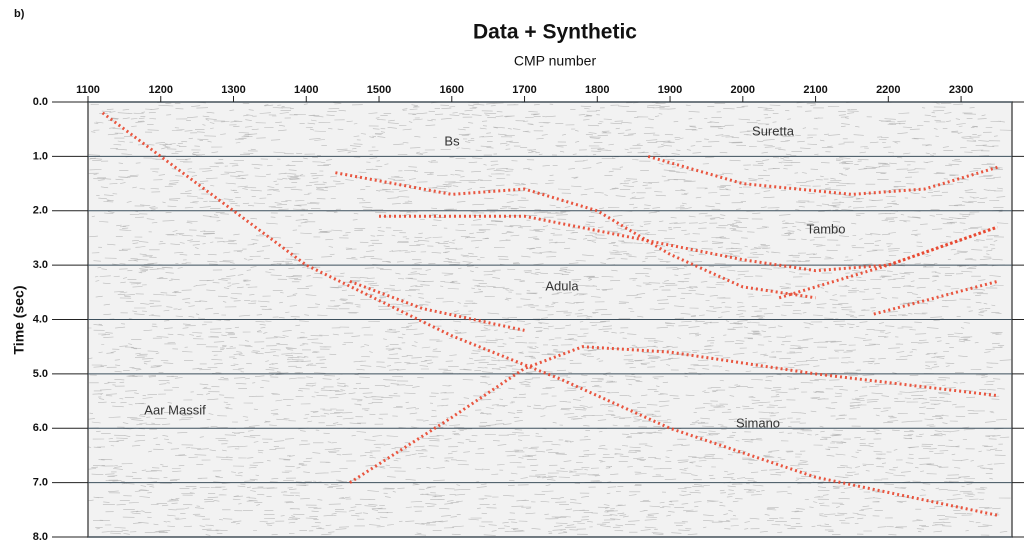  Describe the element at coordinates (555, 61) in the screenshot. I see `x-axis-label: CMP number` at that location.